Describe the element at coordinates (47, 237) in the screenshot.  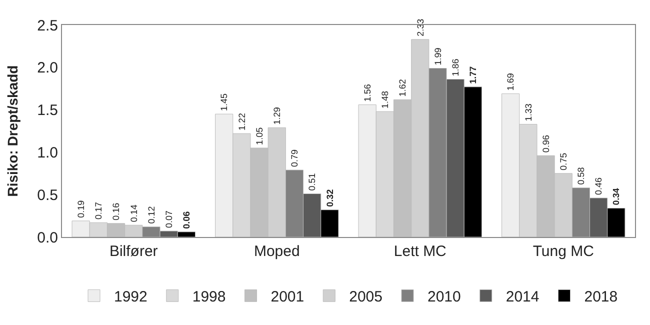
I see `y-tick-label: 0.0` at that location.